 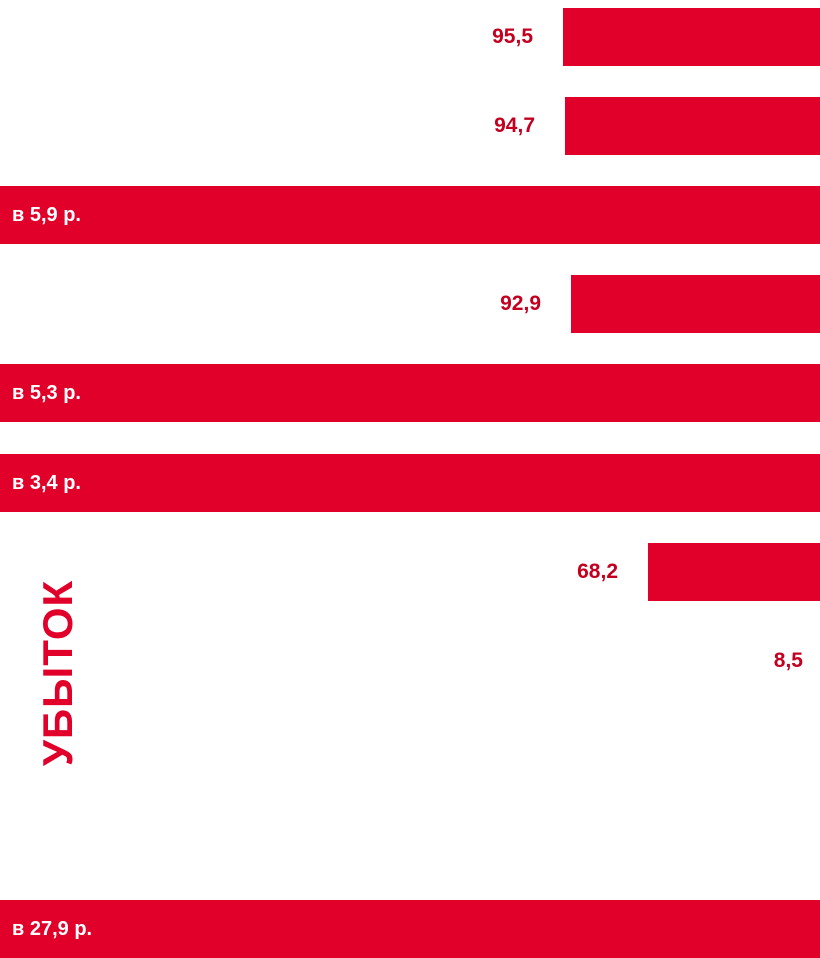 What do you see at coordinates (410, 215) in the screenshot?
I see `bar-full: в 5,9 р.` at bounding box center [410, 215].